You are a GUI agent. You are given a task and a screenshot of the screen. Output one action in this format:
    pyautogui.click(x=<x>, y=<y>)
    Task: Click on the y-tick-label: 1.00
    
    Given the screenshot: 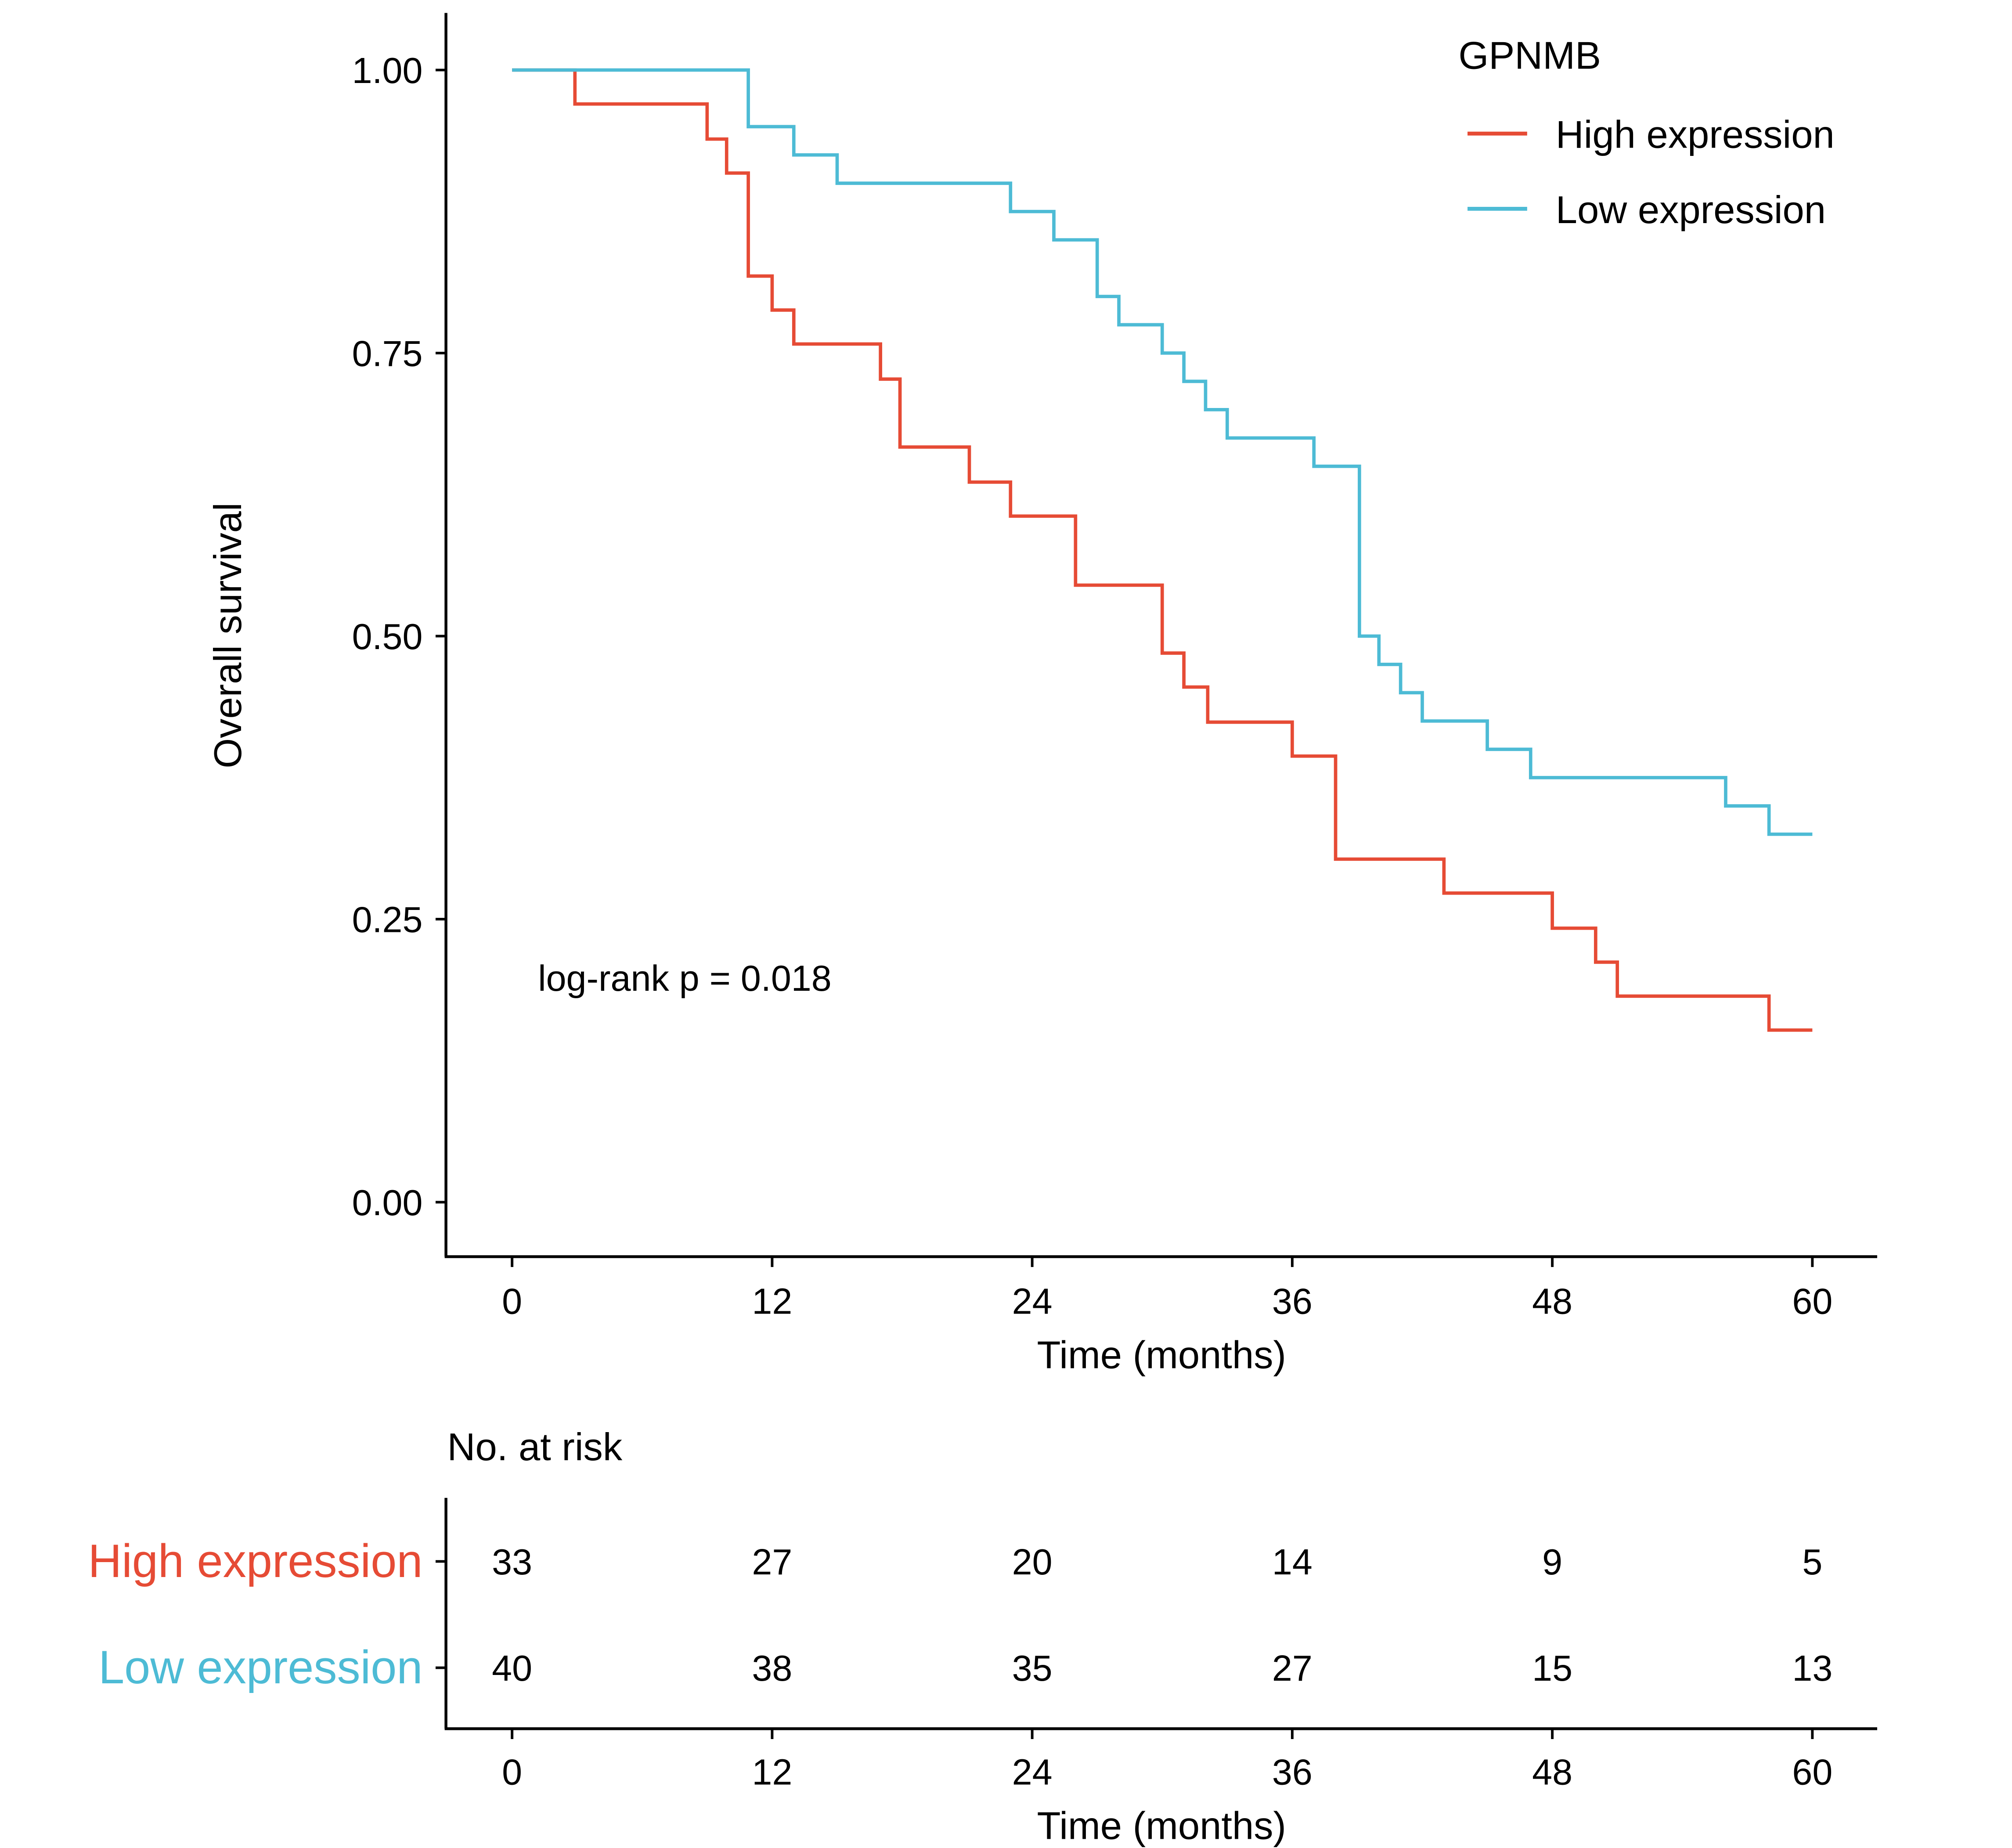 What is the action you would take?
    pyautogui.click(x=387, y=70)
    